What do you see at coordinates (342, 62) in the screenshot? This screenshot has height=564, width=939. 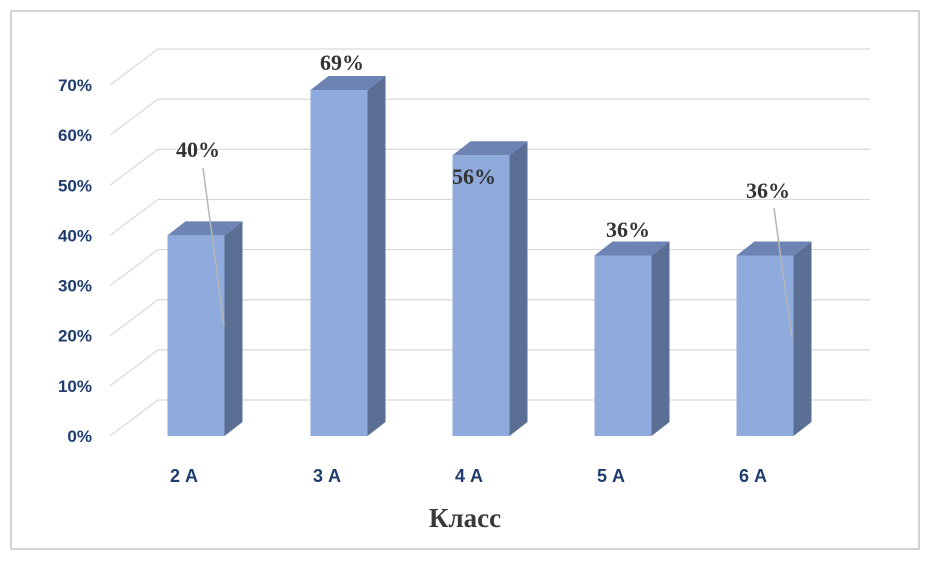 I see `data-label: 69%` at bounding box center [342, 62].